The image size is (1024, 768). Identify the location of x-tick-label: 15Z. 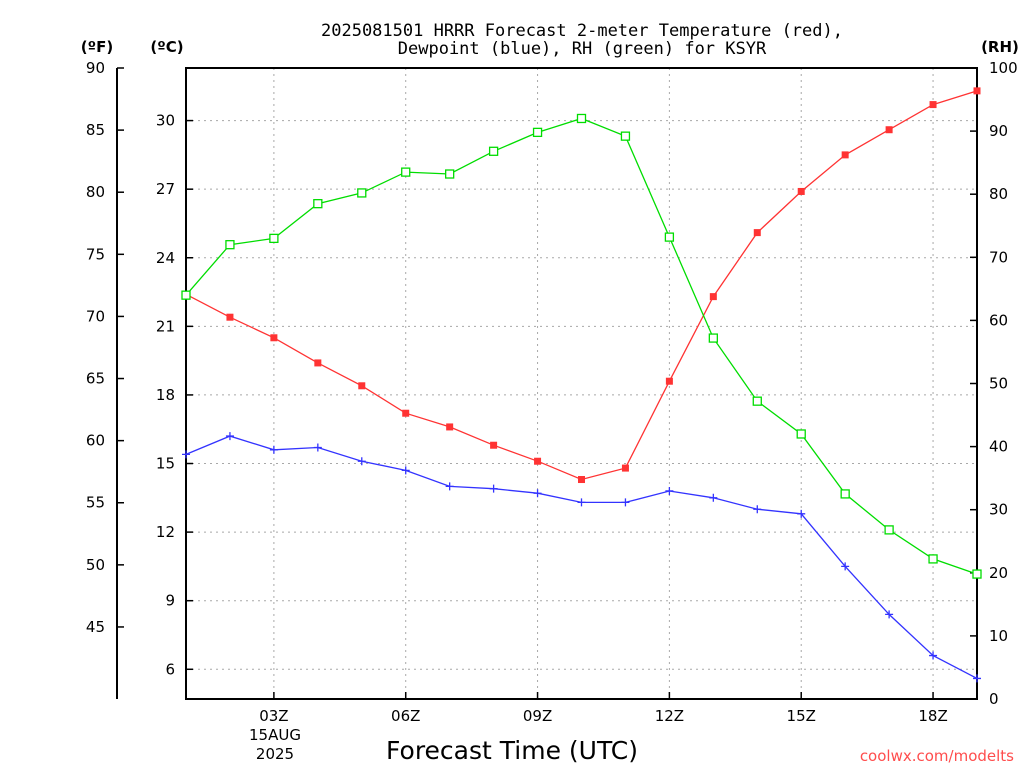
(801, 716).